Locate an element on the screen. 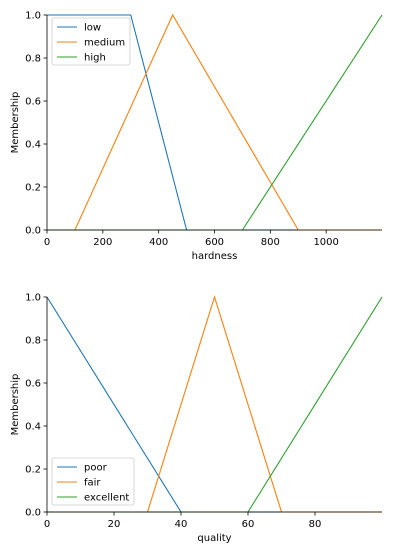 This screenshot has width=400, height=545. x-tick-label: 80 is located at coordinates (315, 524).